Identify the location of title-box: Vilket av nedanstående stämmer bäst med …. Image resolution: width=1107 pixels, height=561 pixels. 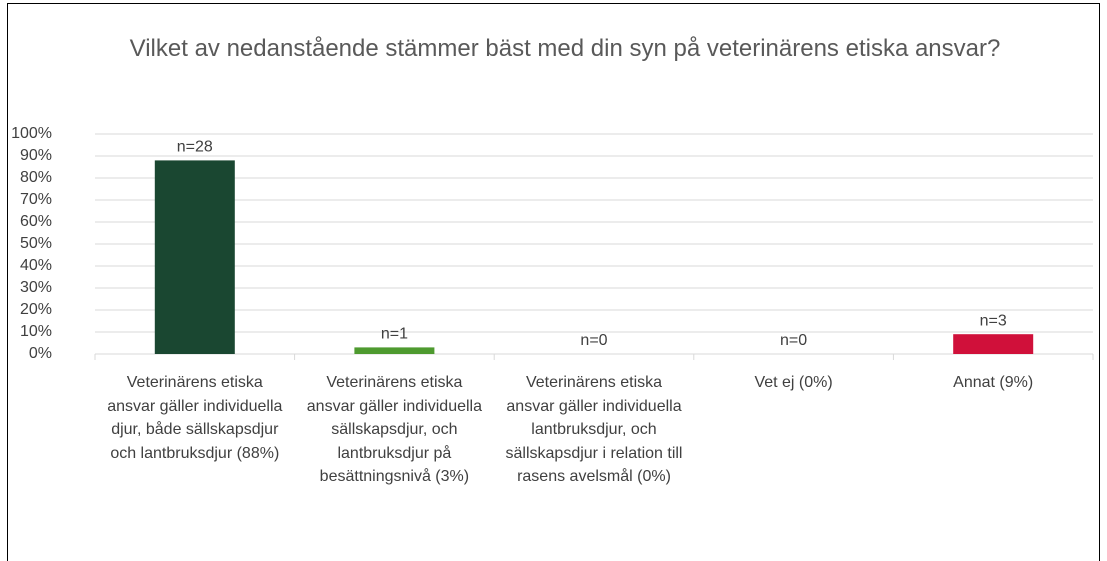
(565, 48).